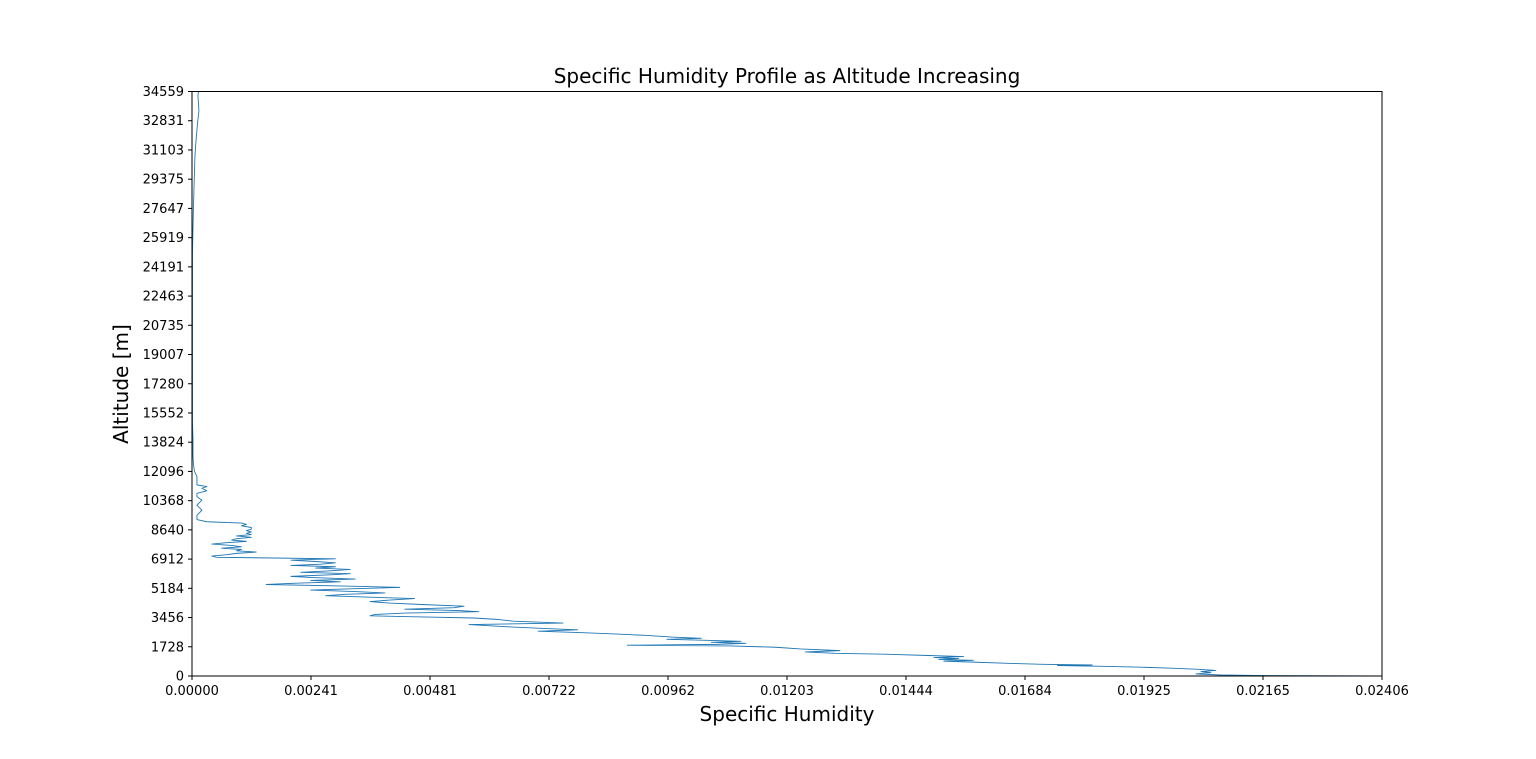  I want to click on y-tick-label: 10368, so click(163, 501).